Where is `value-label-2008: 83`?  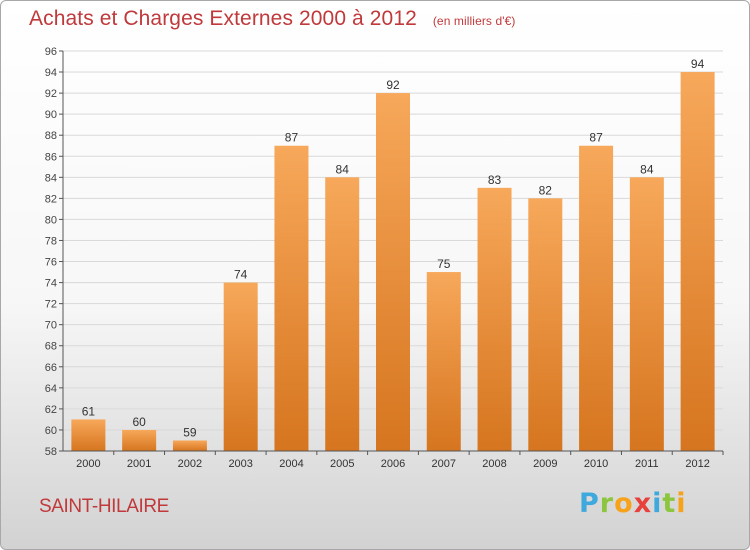
value-label-2008: 83 is located at coordinates (495, 180).